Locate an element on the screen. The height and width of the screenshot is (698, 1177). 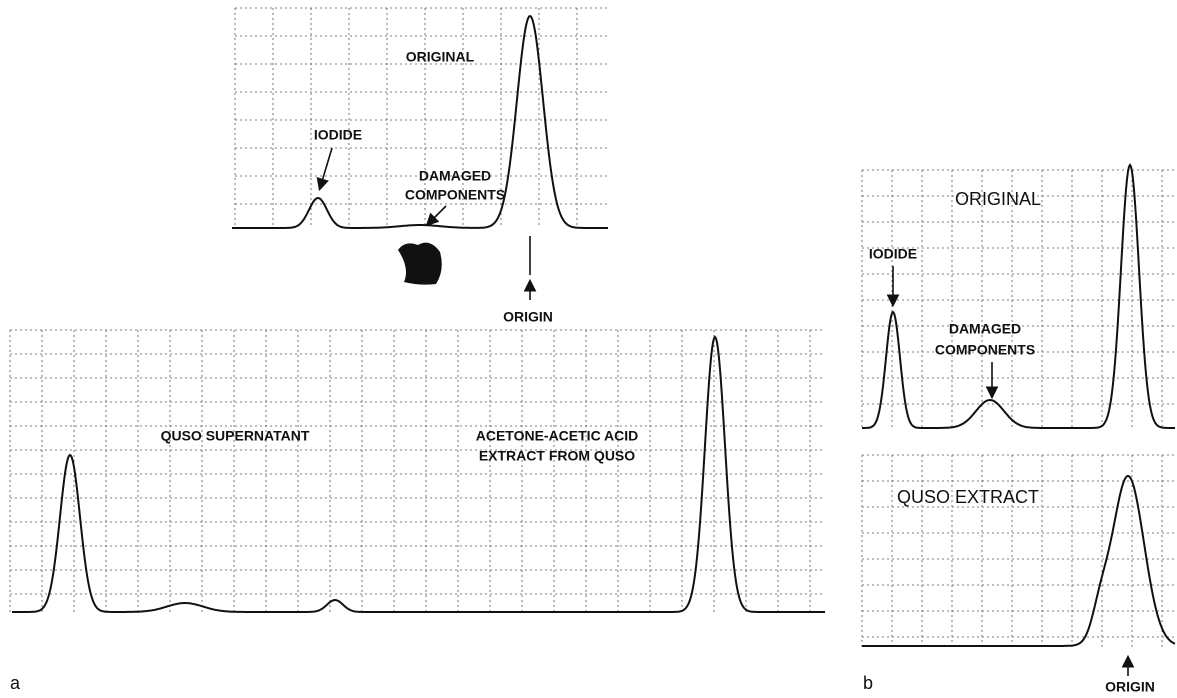
label: EXTRACT FROM QUSO is located at coordinates (557, 456).